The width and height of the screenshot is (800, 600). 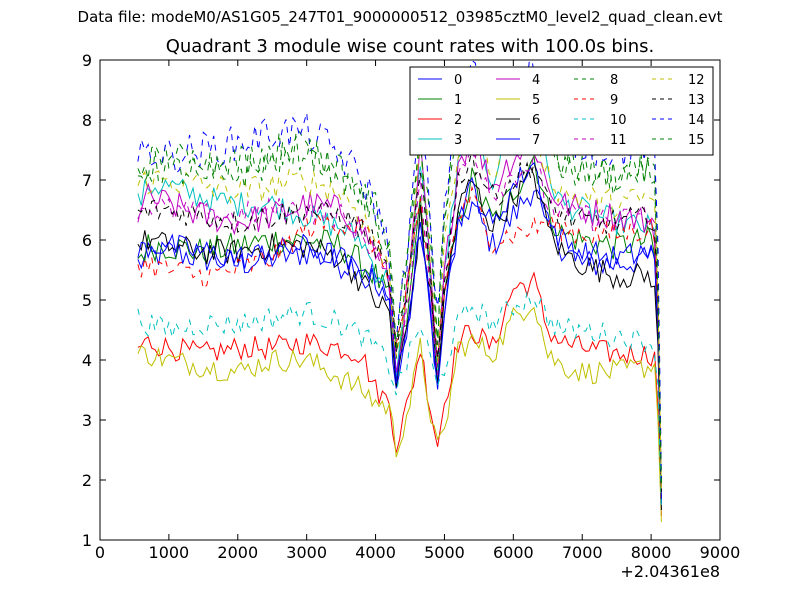 What do you see at coordinates (670, 571) in the screenshot?
I see `x-axis-offset-label: +2.04361e8` at bounding box center [670, 571].